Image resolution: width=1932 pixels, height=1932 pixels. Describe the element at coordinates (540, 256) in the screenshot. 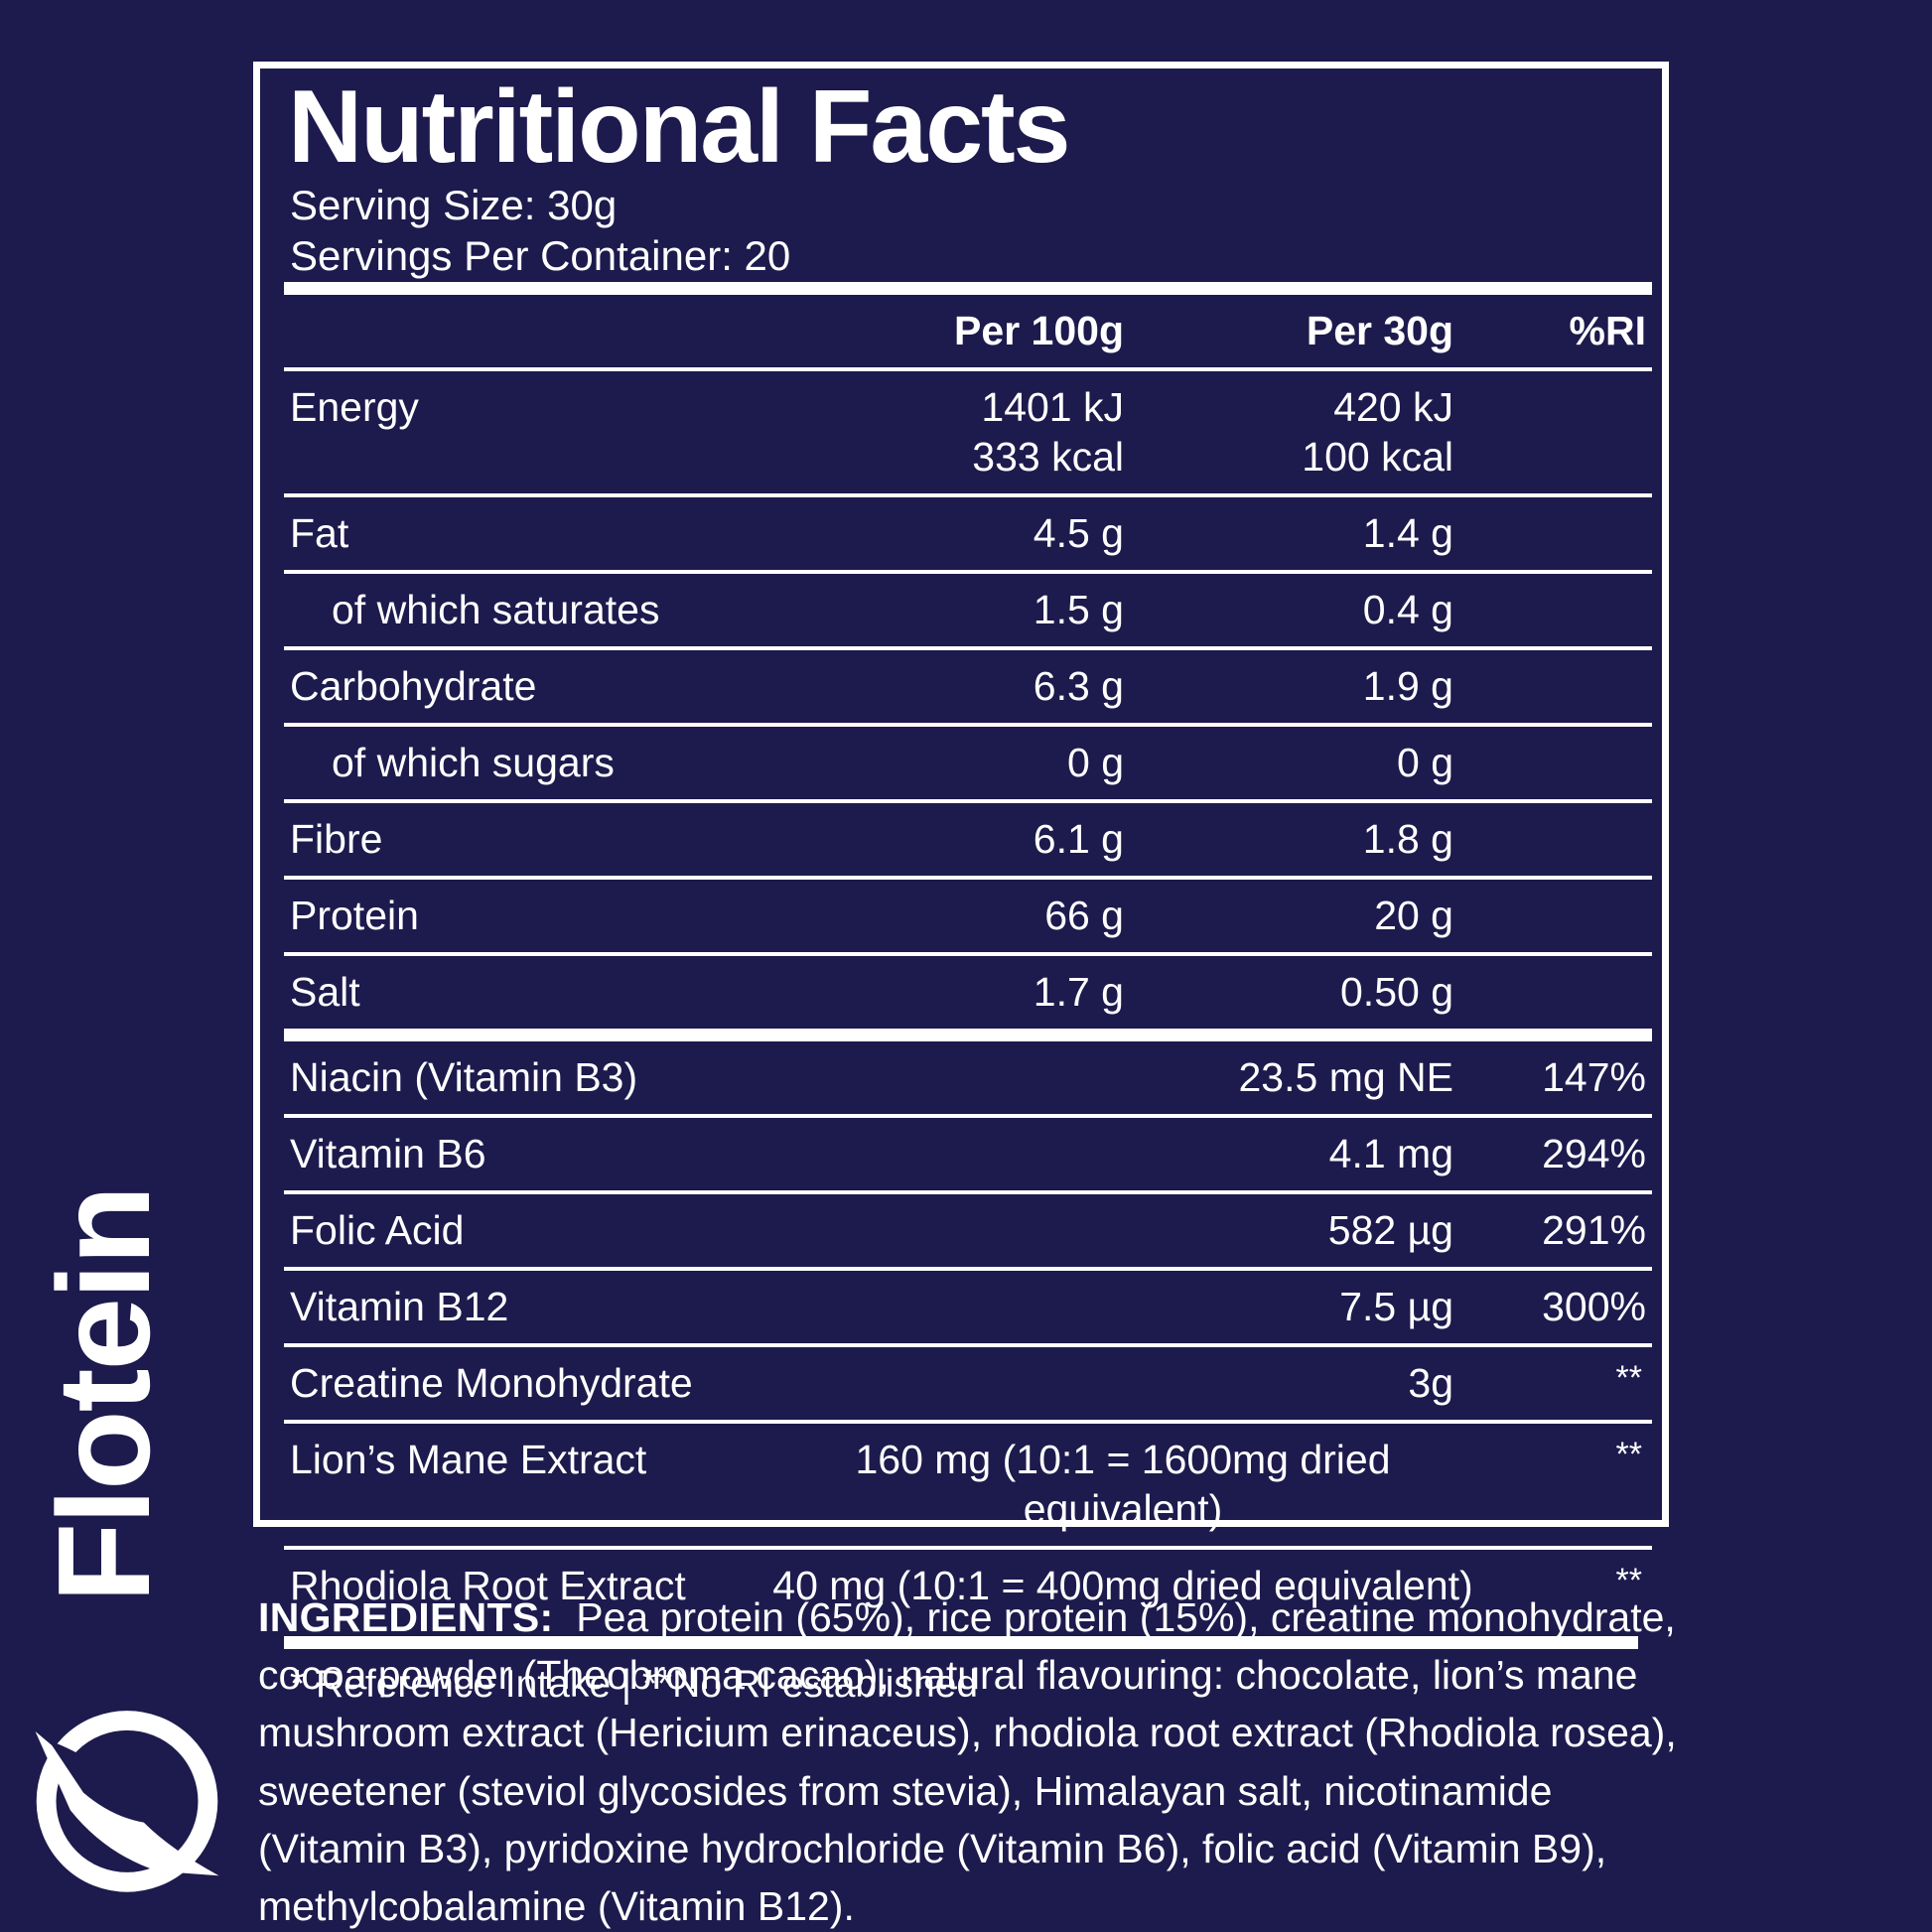

I see `servings-per-container: Servings Per Container: 20` at that location.